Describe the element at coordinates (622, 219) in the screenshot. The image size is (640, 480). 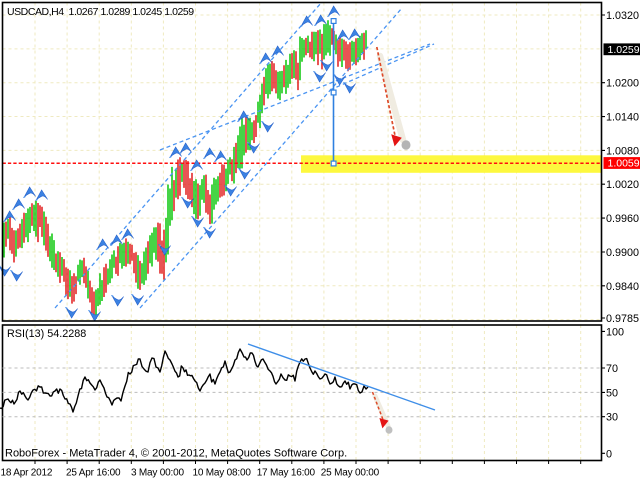
I see `svg-text: 0.9960` at that location.